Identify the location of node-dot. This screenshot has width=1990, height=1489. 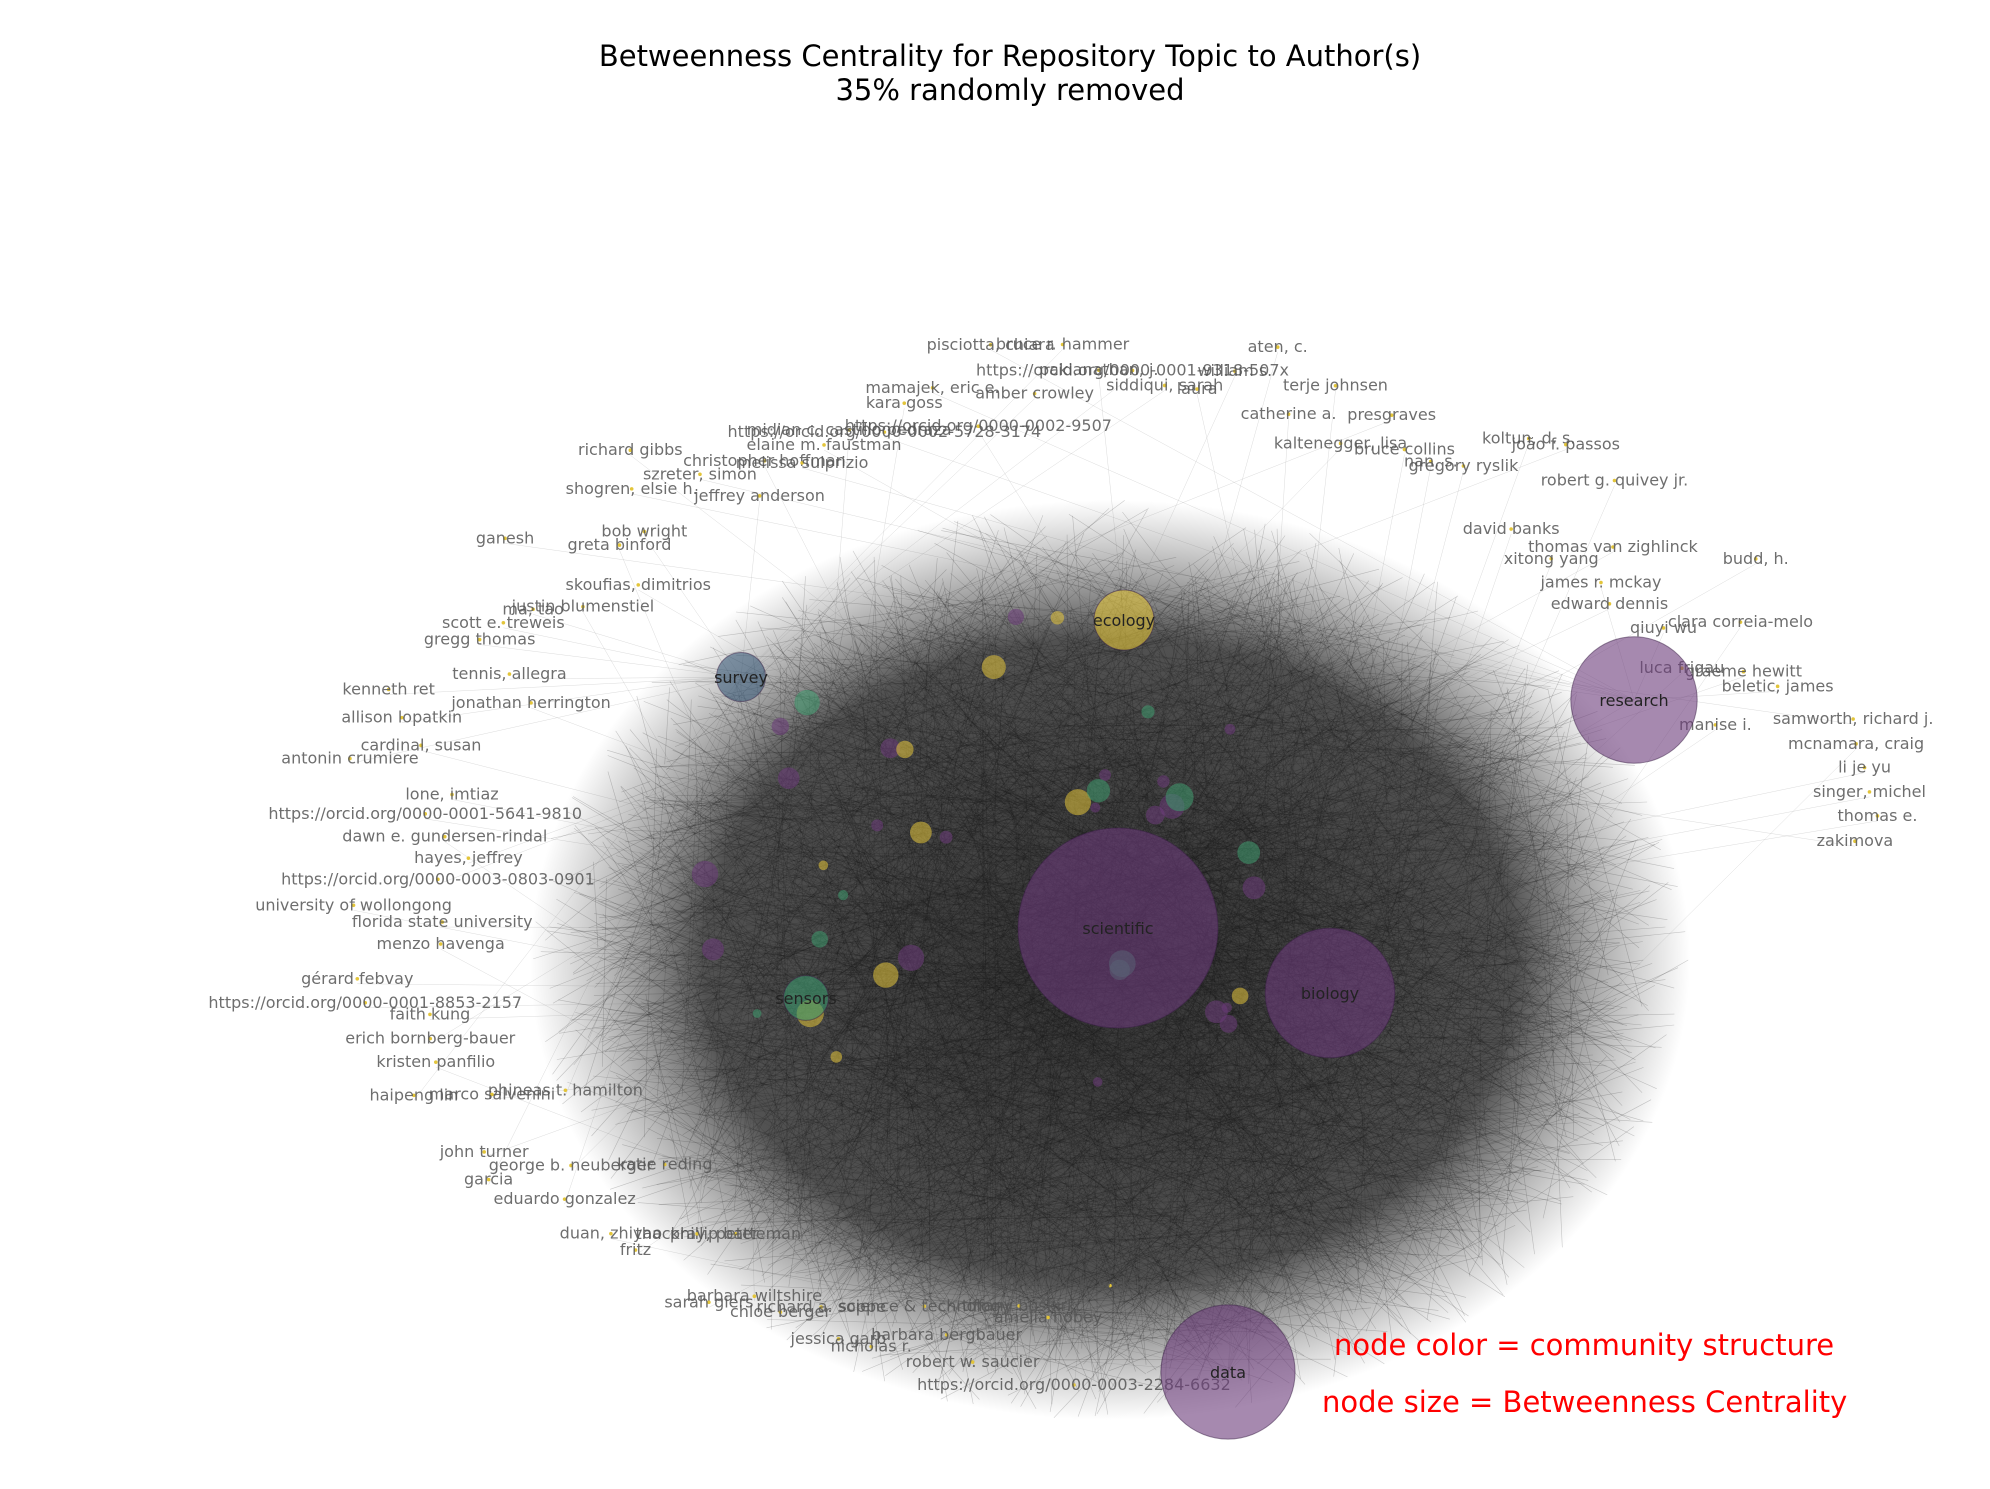
(819, 939).